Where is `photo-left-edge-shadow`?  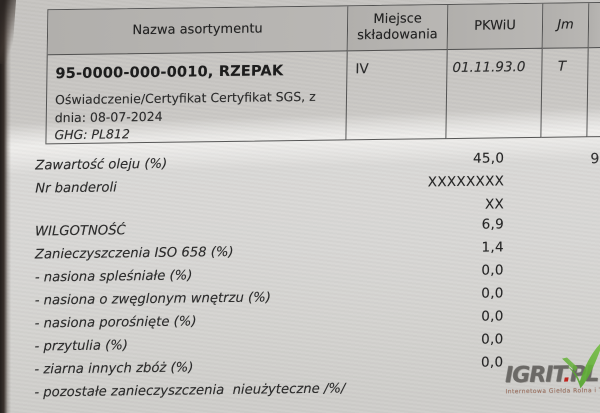 photo-left-edge-shadow is located at coordinates (5, 206).